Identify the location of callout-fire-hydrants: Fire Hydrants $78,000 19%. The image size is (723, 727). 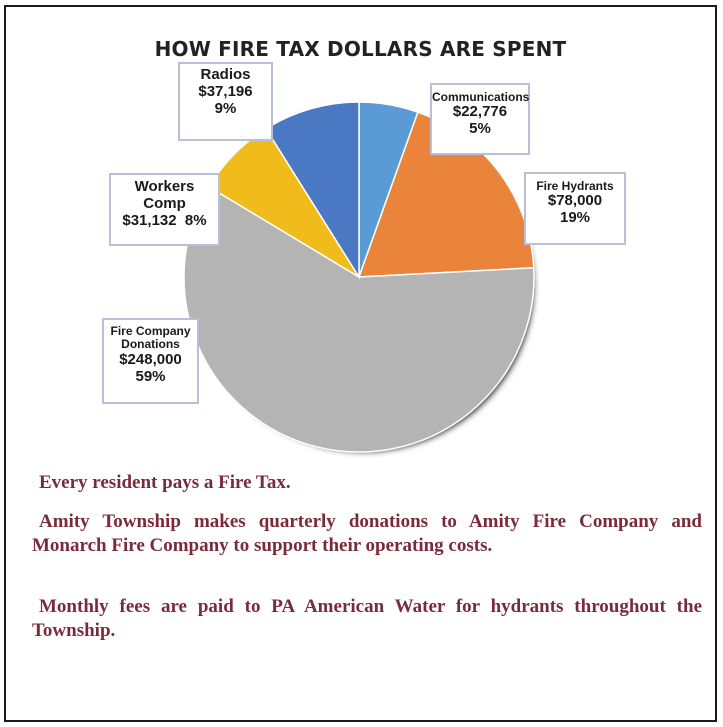
(575, 208).